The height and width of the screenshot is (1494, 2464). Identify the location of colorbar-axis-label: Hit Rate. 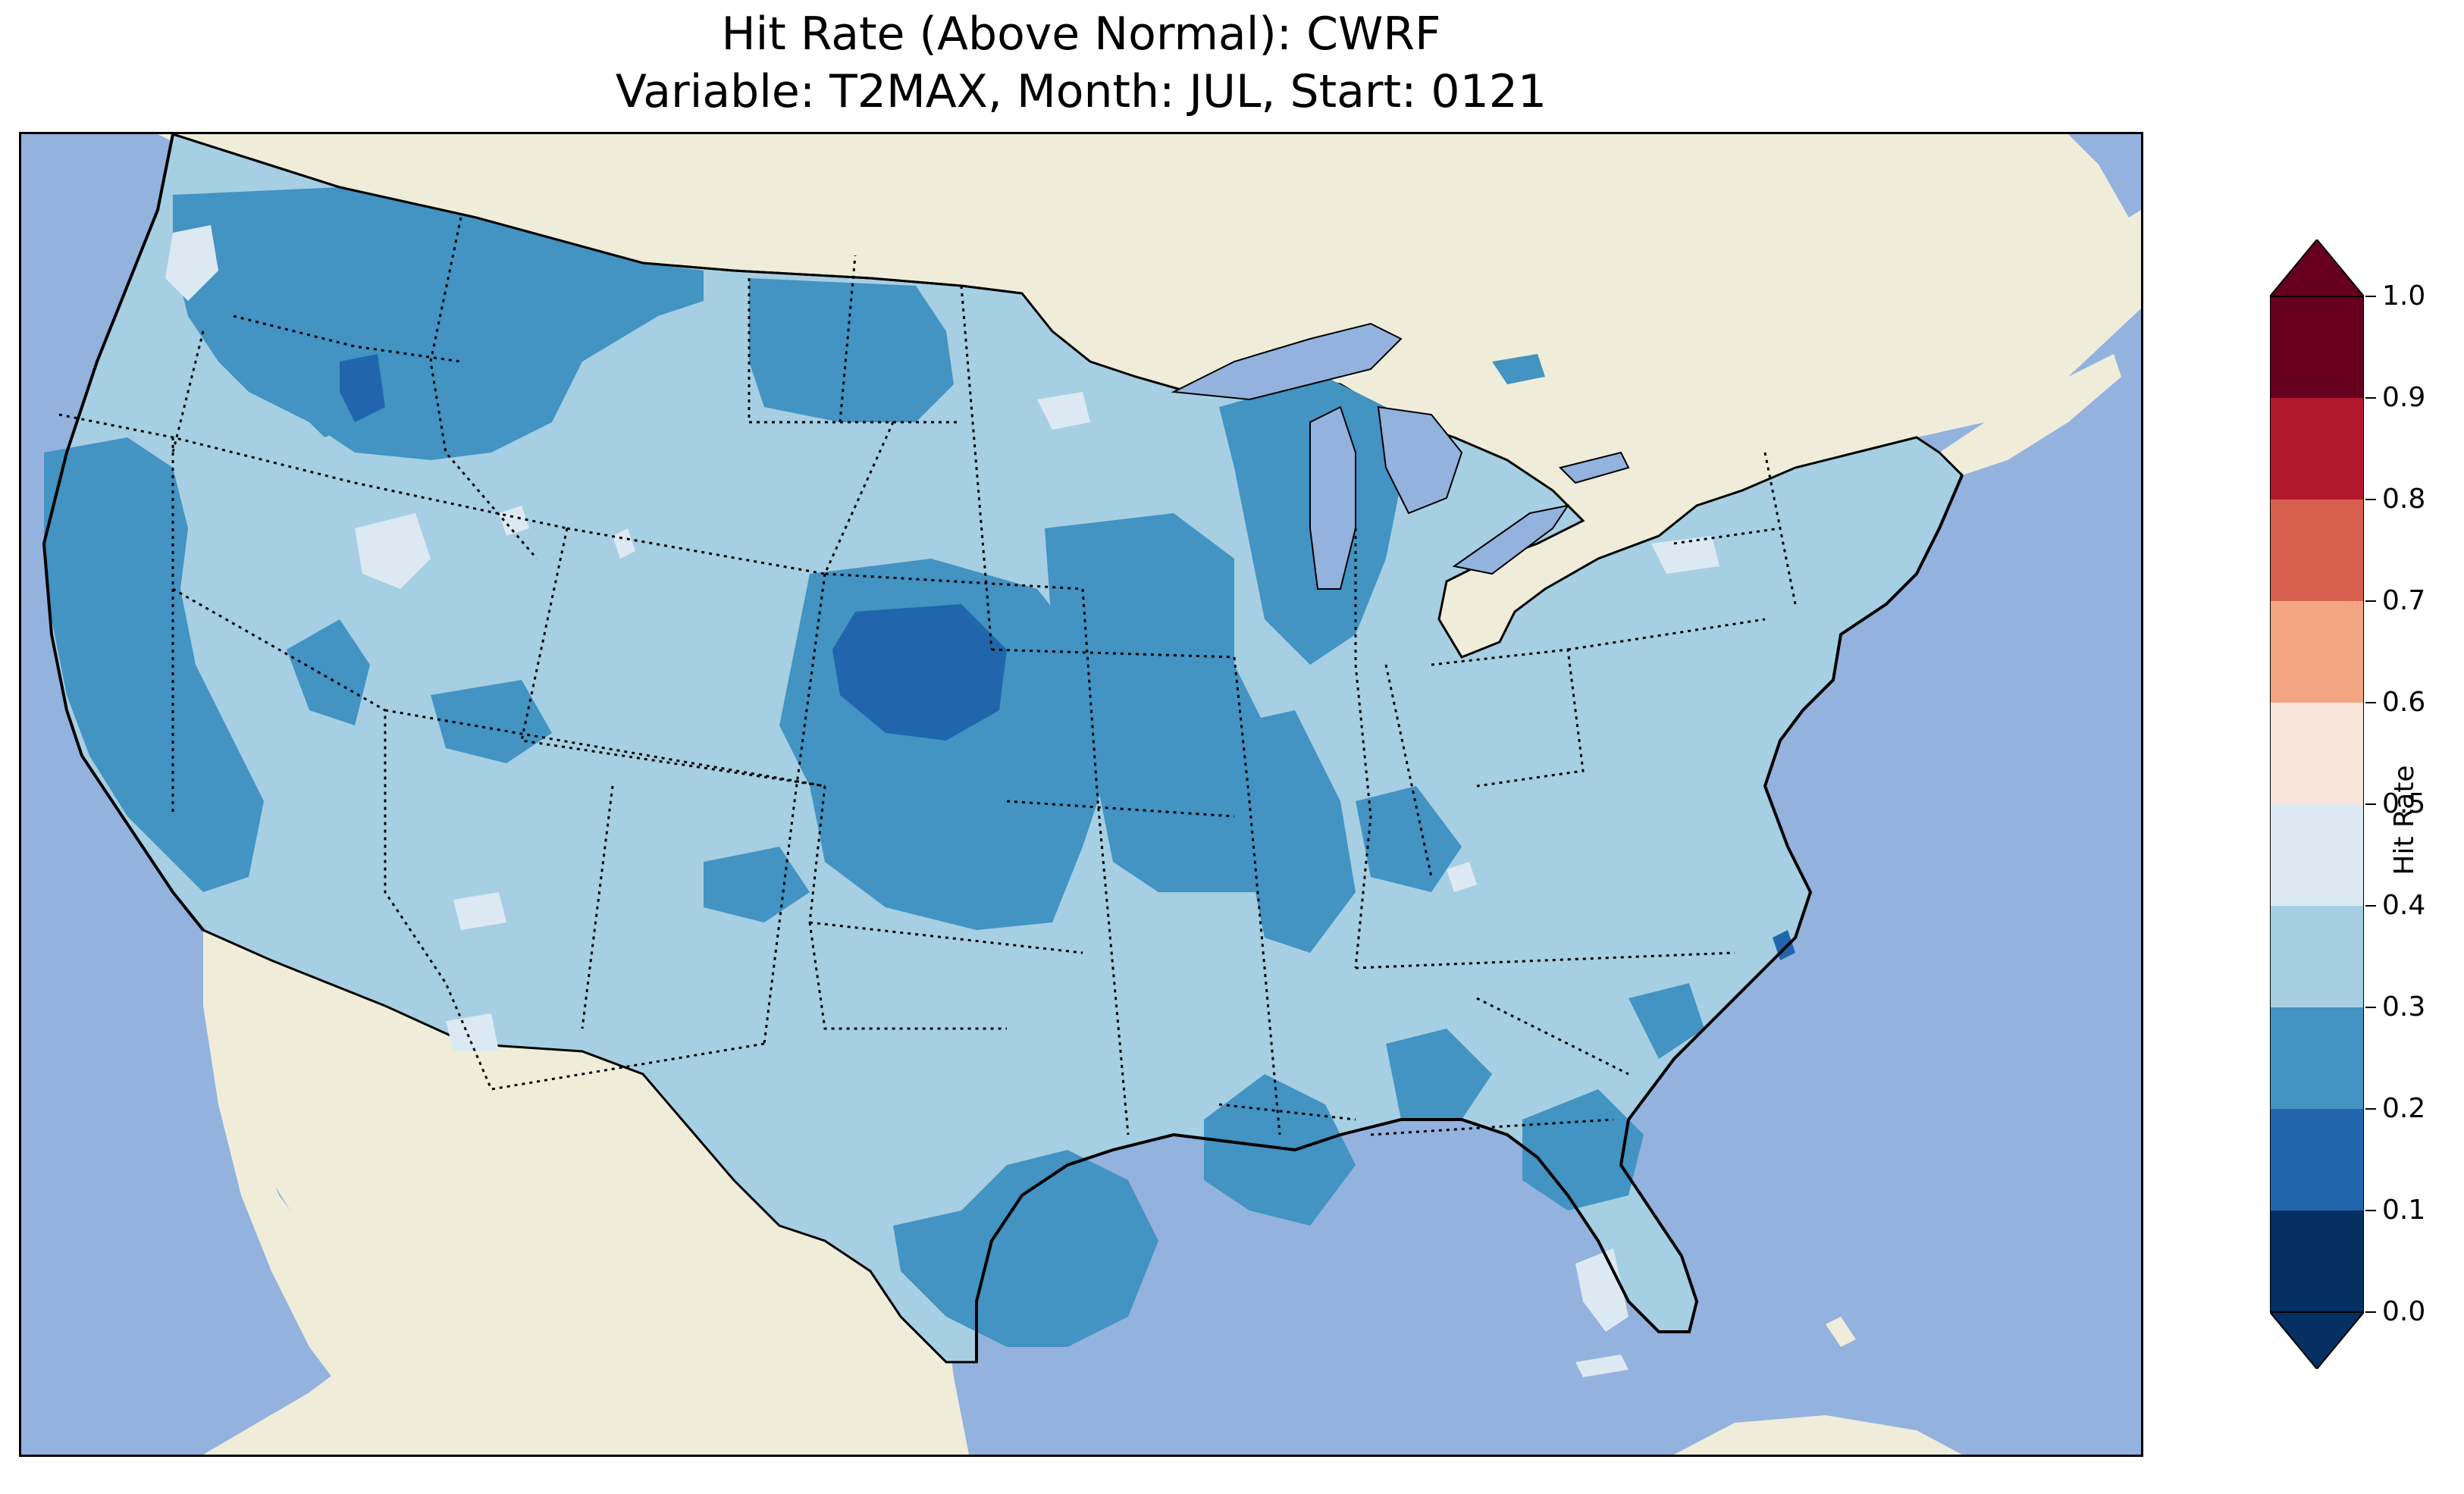
(2404, 820).